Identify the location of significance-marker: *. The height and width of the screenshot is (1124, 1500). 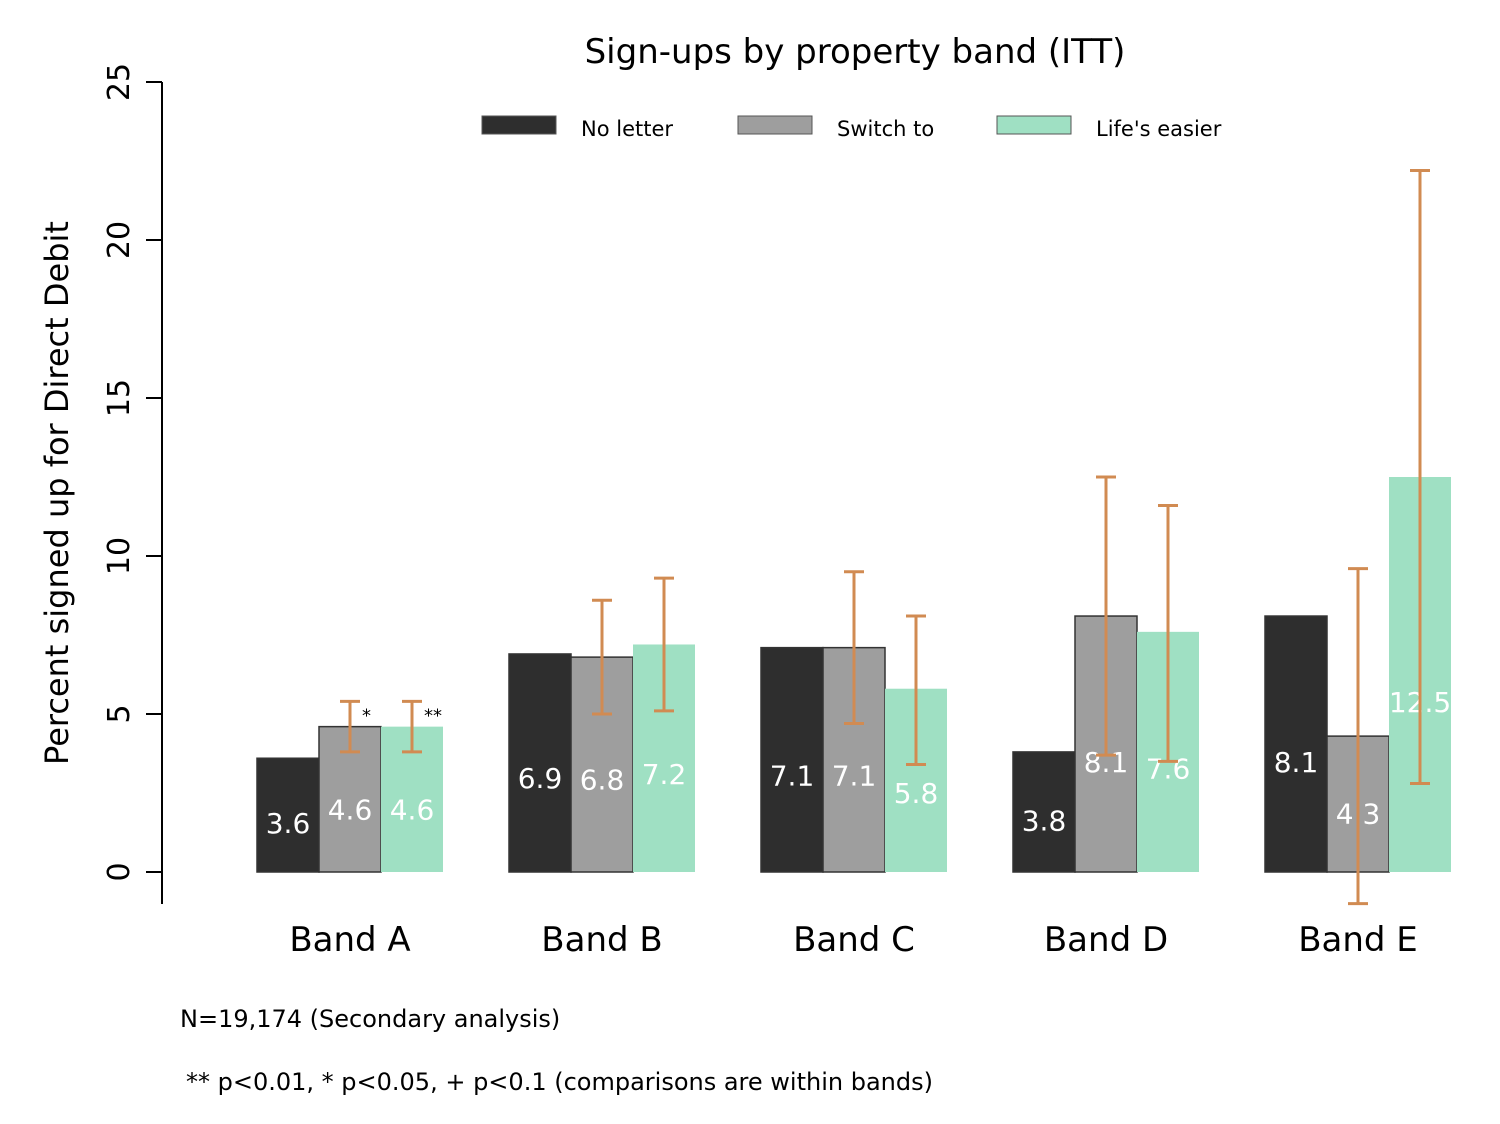
(366, 715).